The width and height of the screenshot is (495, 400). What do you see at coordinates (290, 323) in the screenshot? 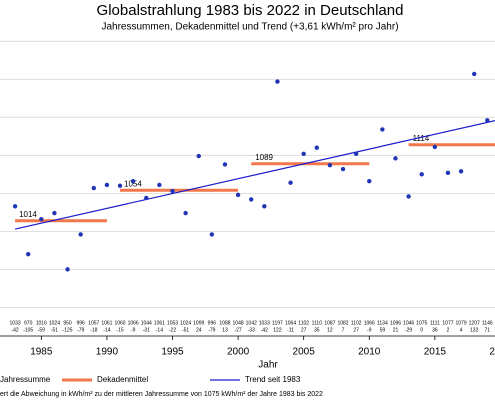
I see `value-label: 1064` at bounding box center [290, 323].